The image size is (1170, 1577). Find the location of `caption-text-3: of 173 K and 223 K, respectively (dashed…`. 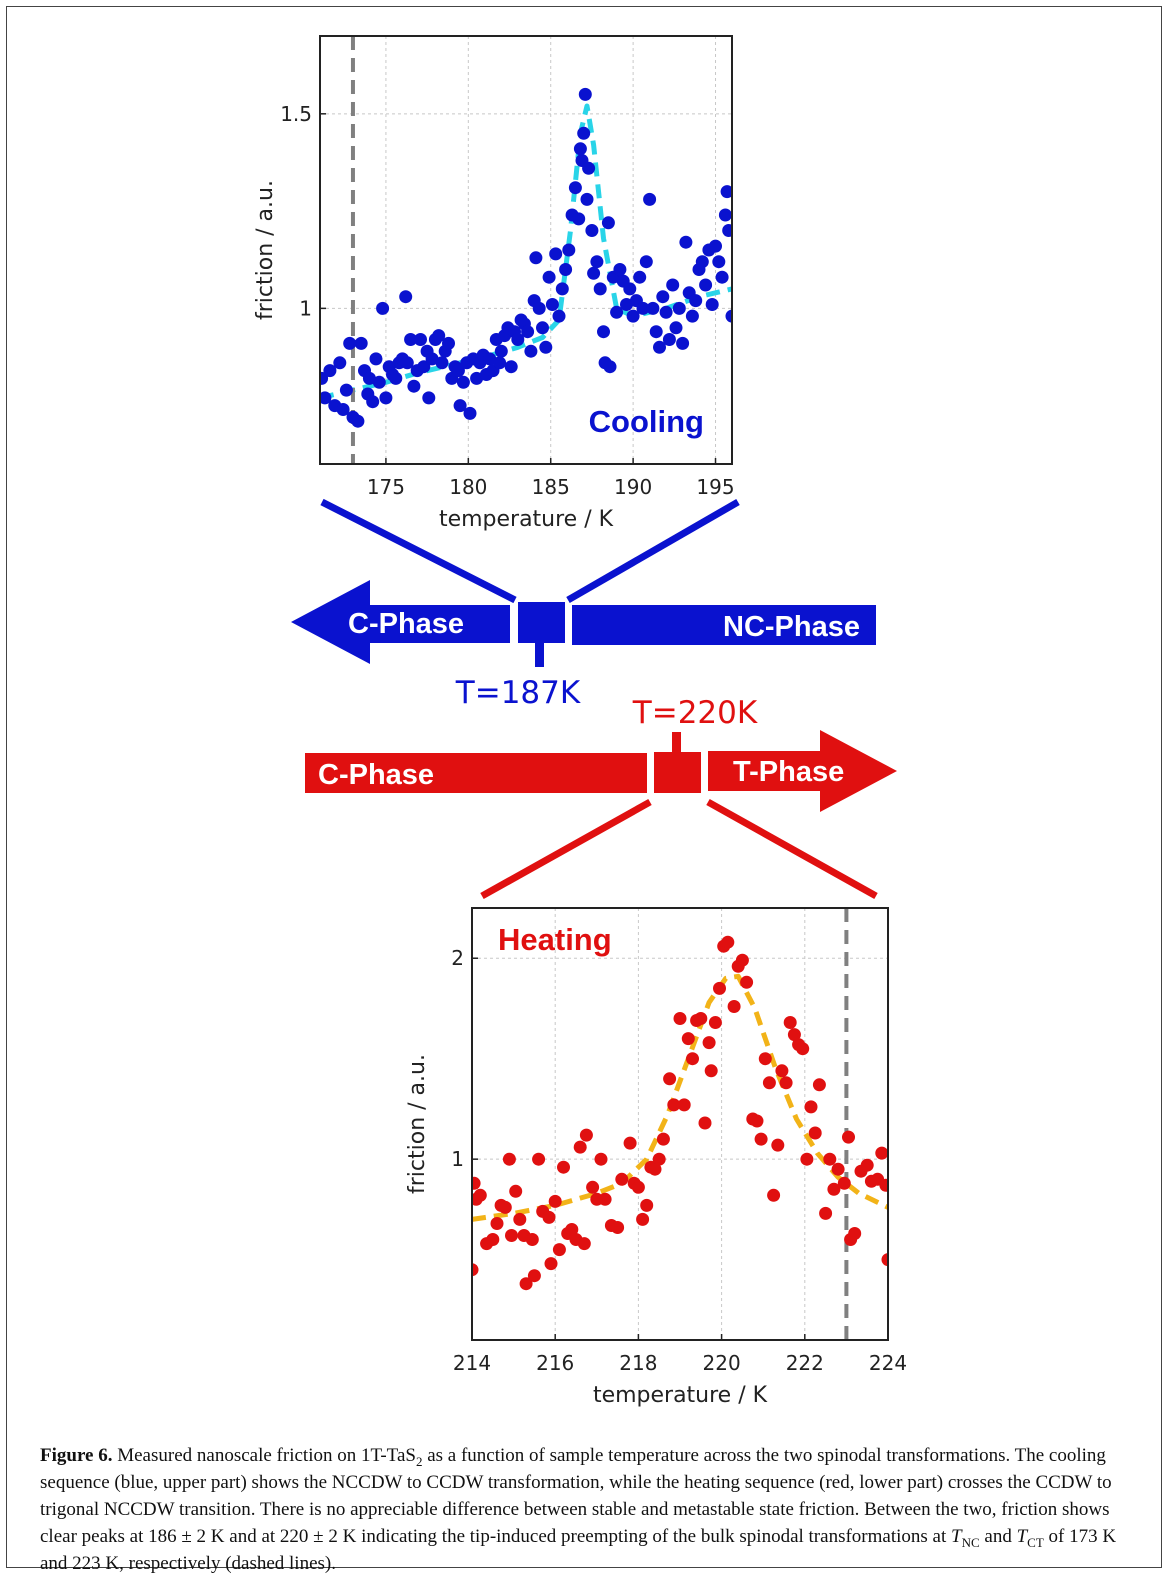

caption-text-3: of 173 K and 223 K, respectively (dashed… is located at coordinates (578, 1550).